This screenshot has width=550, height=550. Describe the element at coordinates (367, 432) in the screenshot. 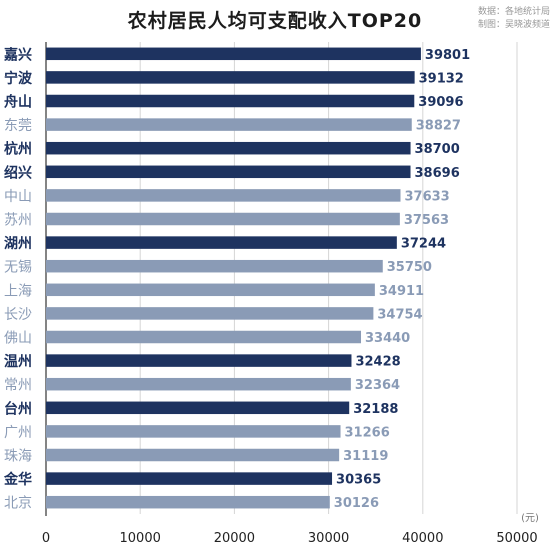

I see `data-label: 31266` at that location.